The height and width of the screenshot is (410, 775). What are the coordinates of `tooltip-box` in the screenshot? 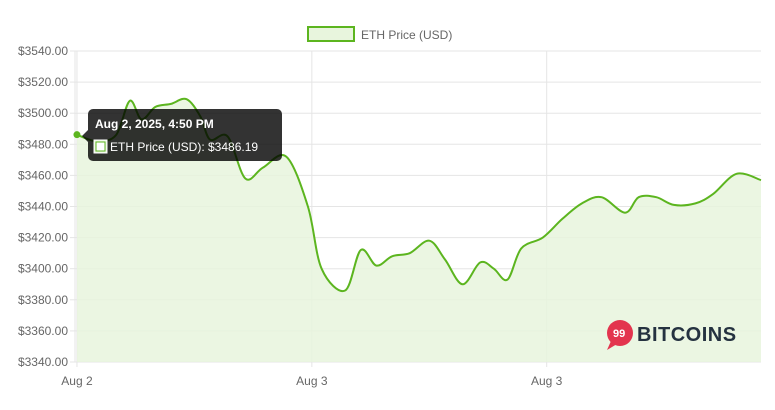 It's located at (185, 135).